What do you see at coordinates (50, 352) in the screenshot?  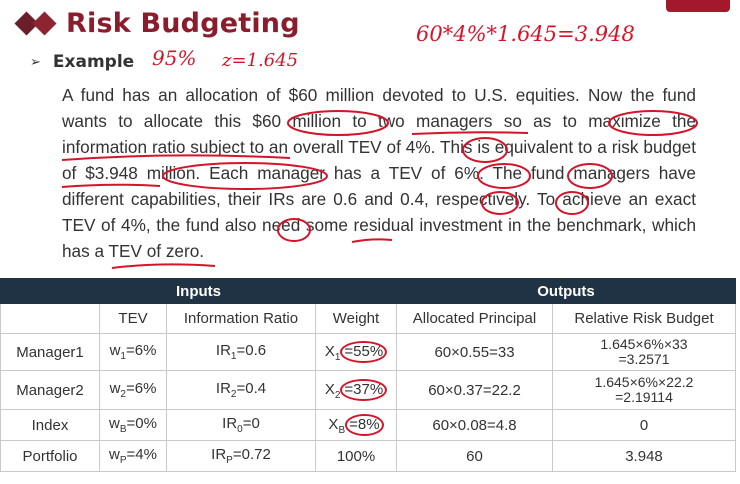 I see `row-name: Manager1` at bounding box center [50, 352].